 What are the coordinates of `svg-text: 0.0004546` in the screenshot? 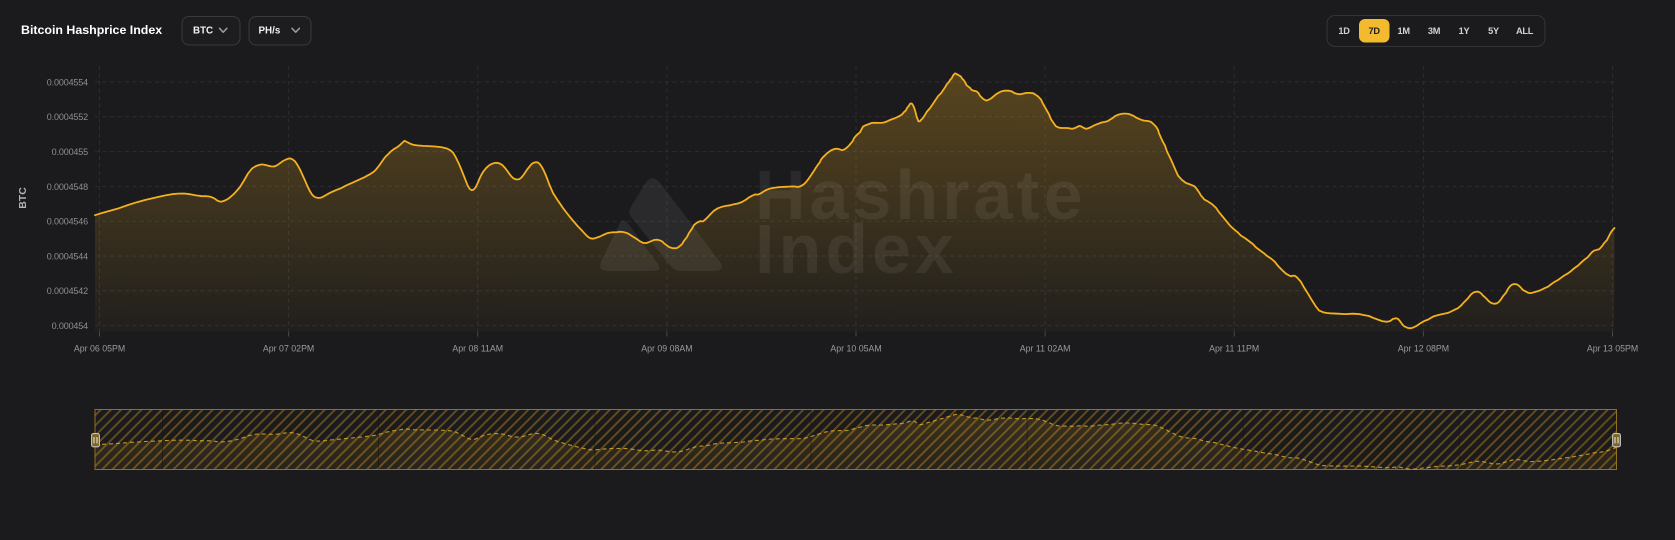 It's located at (67, 222).